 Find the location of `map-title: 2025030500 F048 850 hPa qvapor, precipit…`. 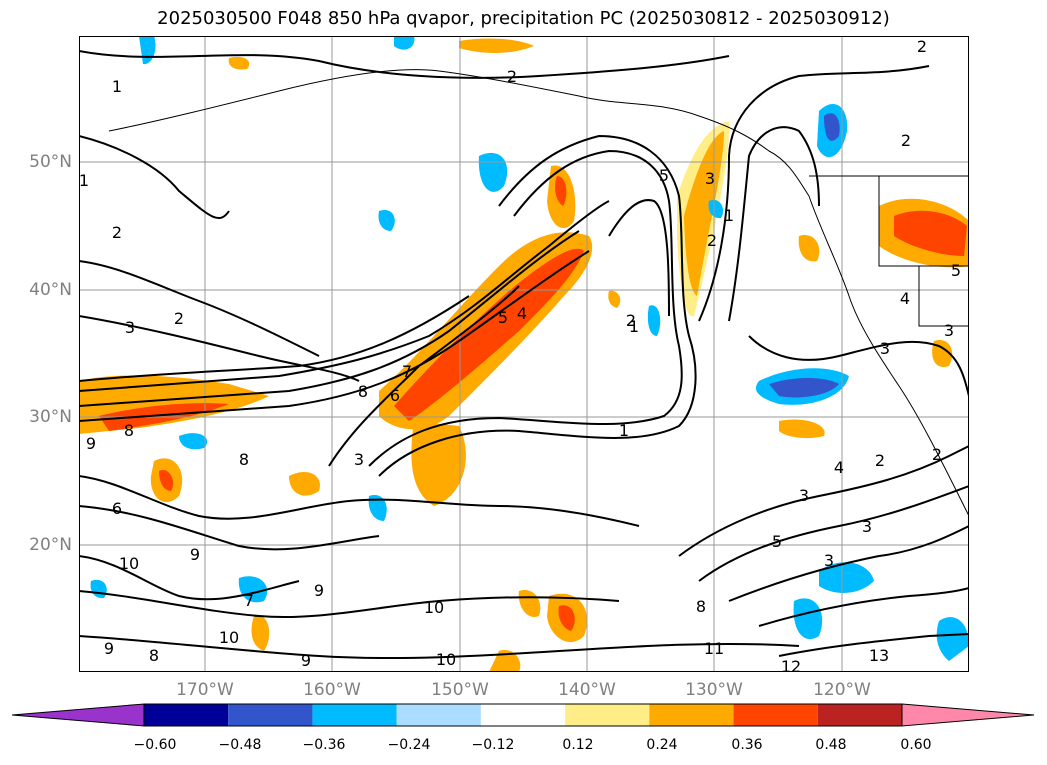

map-title: 2025030500 F048 850 hPa qvapor, precipit… is located at coordinates (523, 18).